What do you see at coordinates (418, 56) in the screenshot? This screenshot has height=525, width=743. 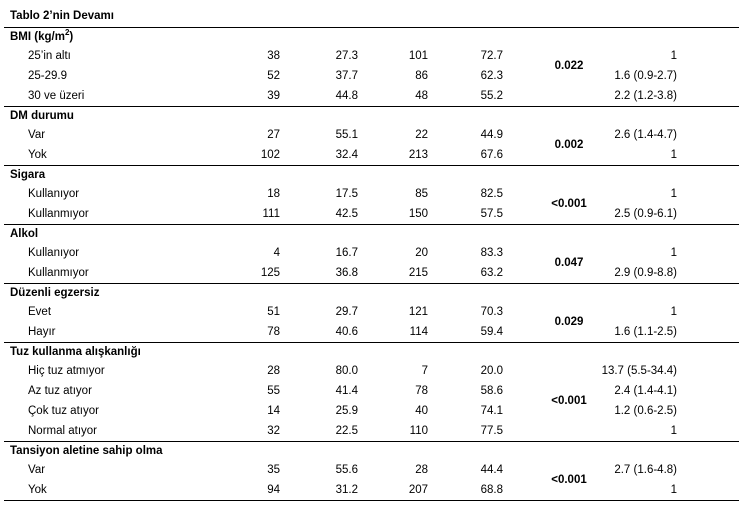 I see `cell-n2: 101` at bounding box center [418, 56].